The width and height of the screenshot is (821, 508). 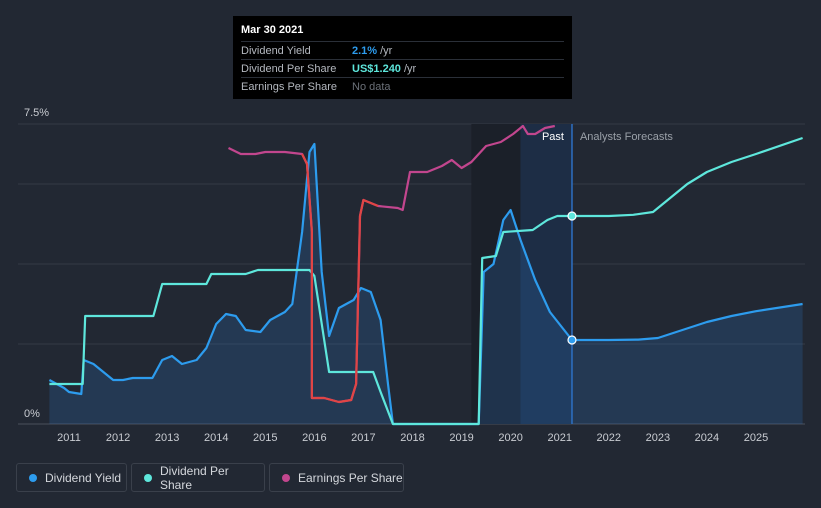 What do you see at coordinates (69, 438) in the screenshot?
I see `x-tick-label: 2011` at bounding box center [69, 438].